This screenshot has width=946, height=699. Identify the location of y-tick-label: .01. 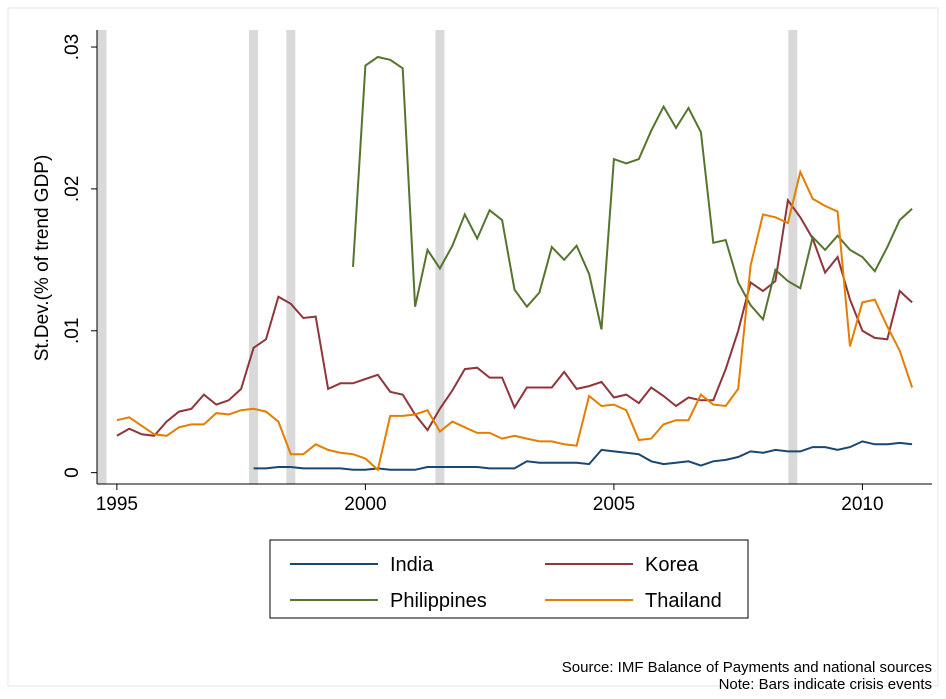
(72, 331).